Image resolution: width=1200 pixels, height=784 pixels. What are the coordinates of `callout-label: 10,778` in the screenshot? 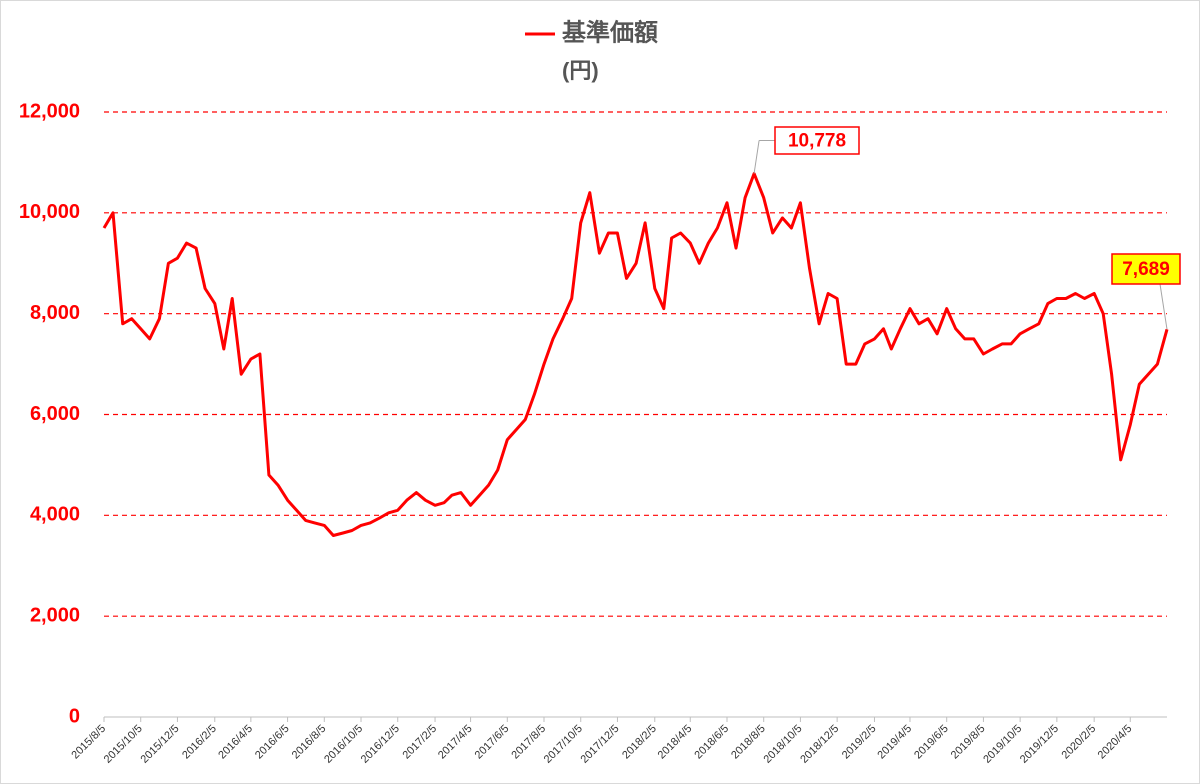 It's located at (817, 141).